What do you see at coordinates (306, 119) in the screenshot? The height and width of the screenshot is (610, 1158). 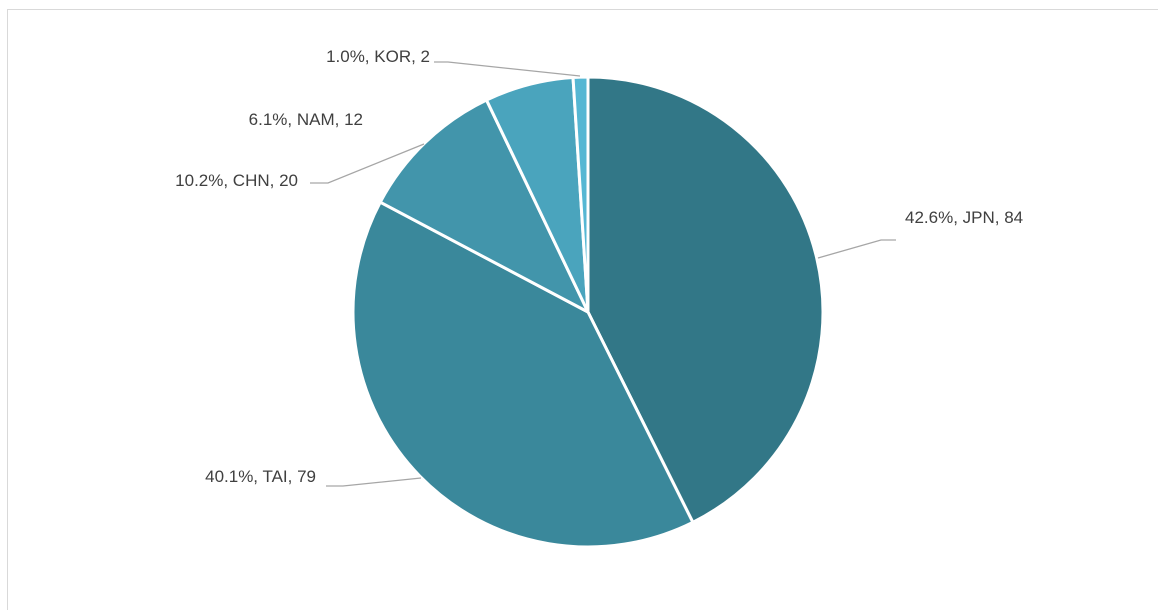 I see `data-label-nam: 6.1%, NAM, 12` at bounding box center [306, 119].